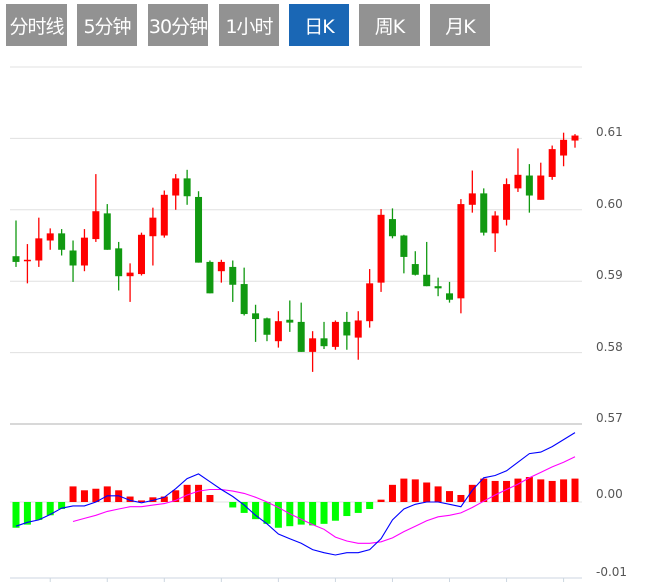 This screenshot has width=653, height=582. What do you see at coordinates (178, 25) in the screenshot?
I see `tab-30min: 30分钟` at bounding box center [178, 25].